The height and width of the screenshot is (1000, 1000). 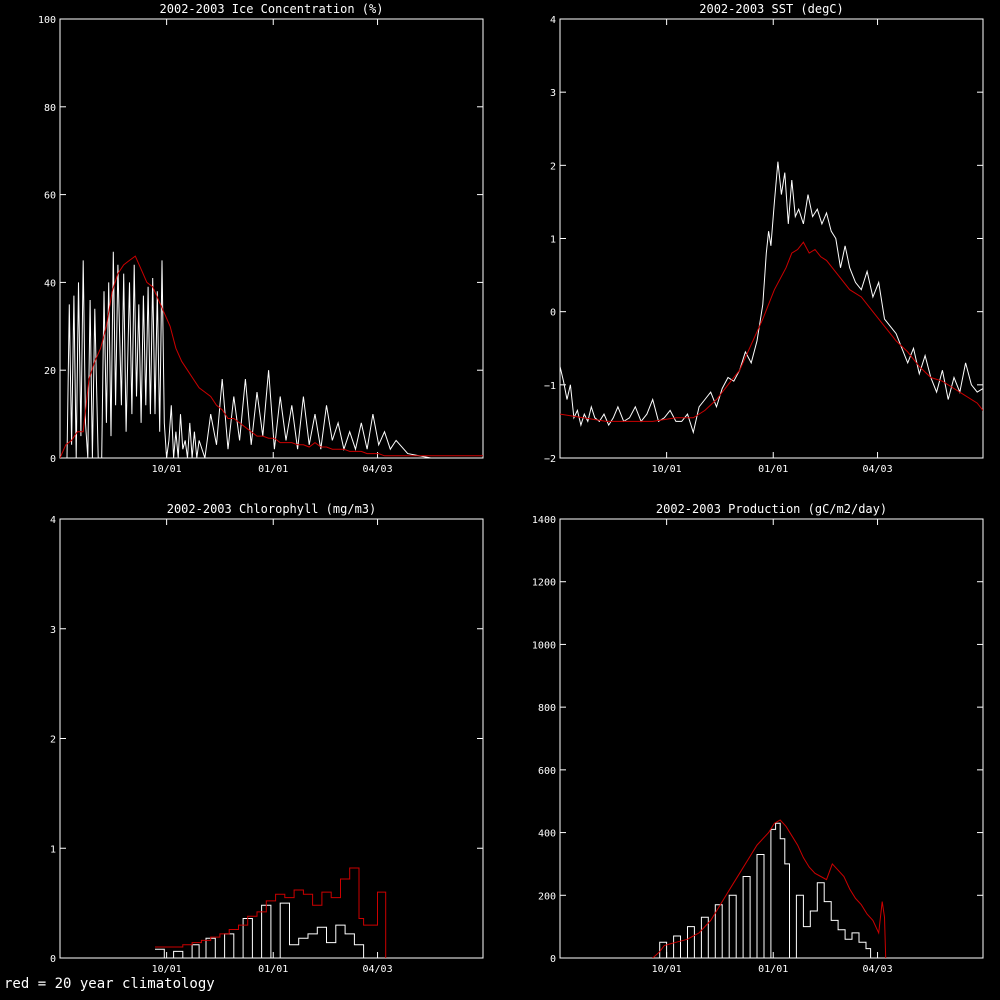 What do you see at coordinates (877, 969) in the screenshot?
I see `production-xtick-label: 04/03` at bounding box center [877, 969].